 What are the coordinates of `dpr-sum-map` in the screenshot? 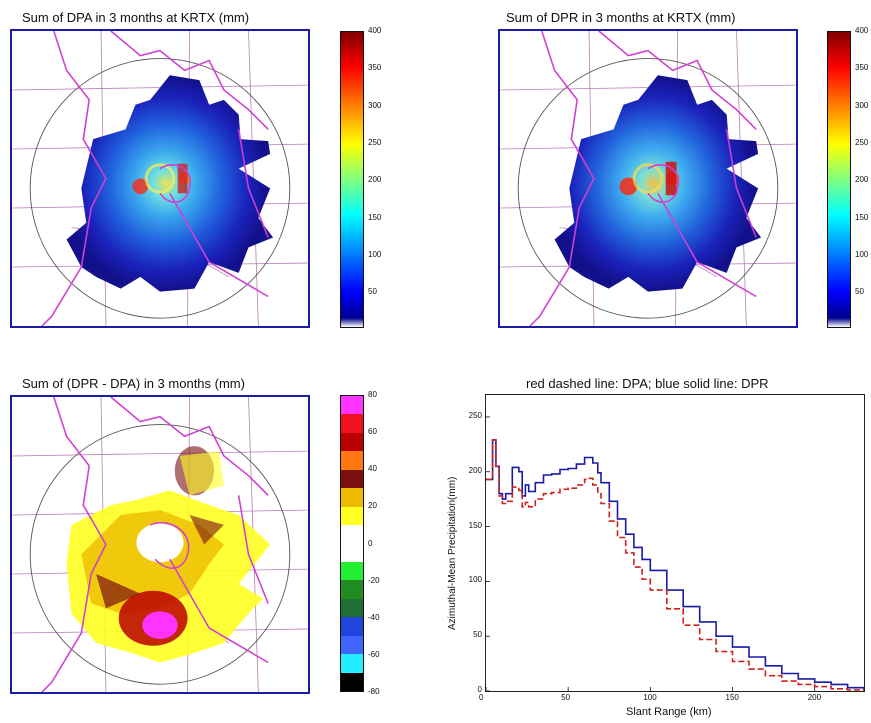 It's located at (648, 178).